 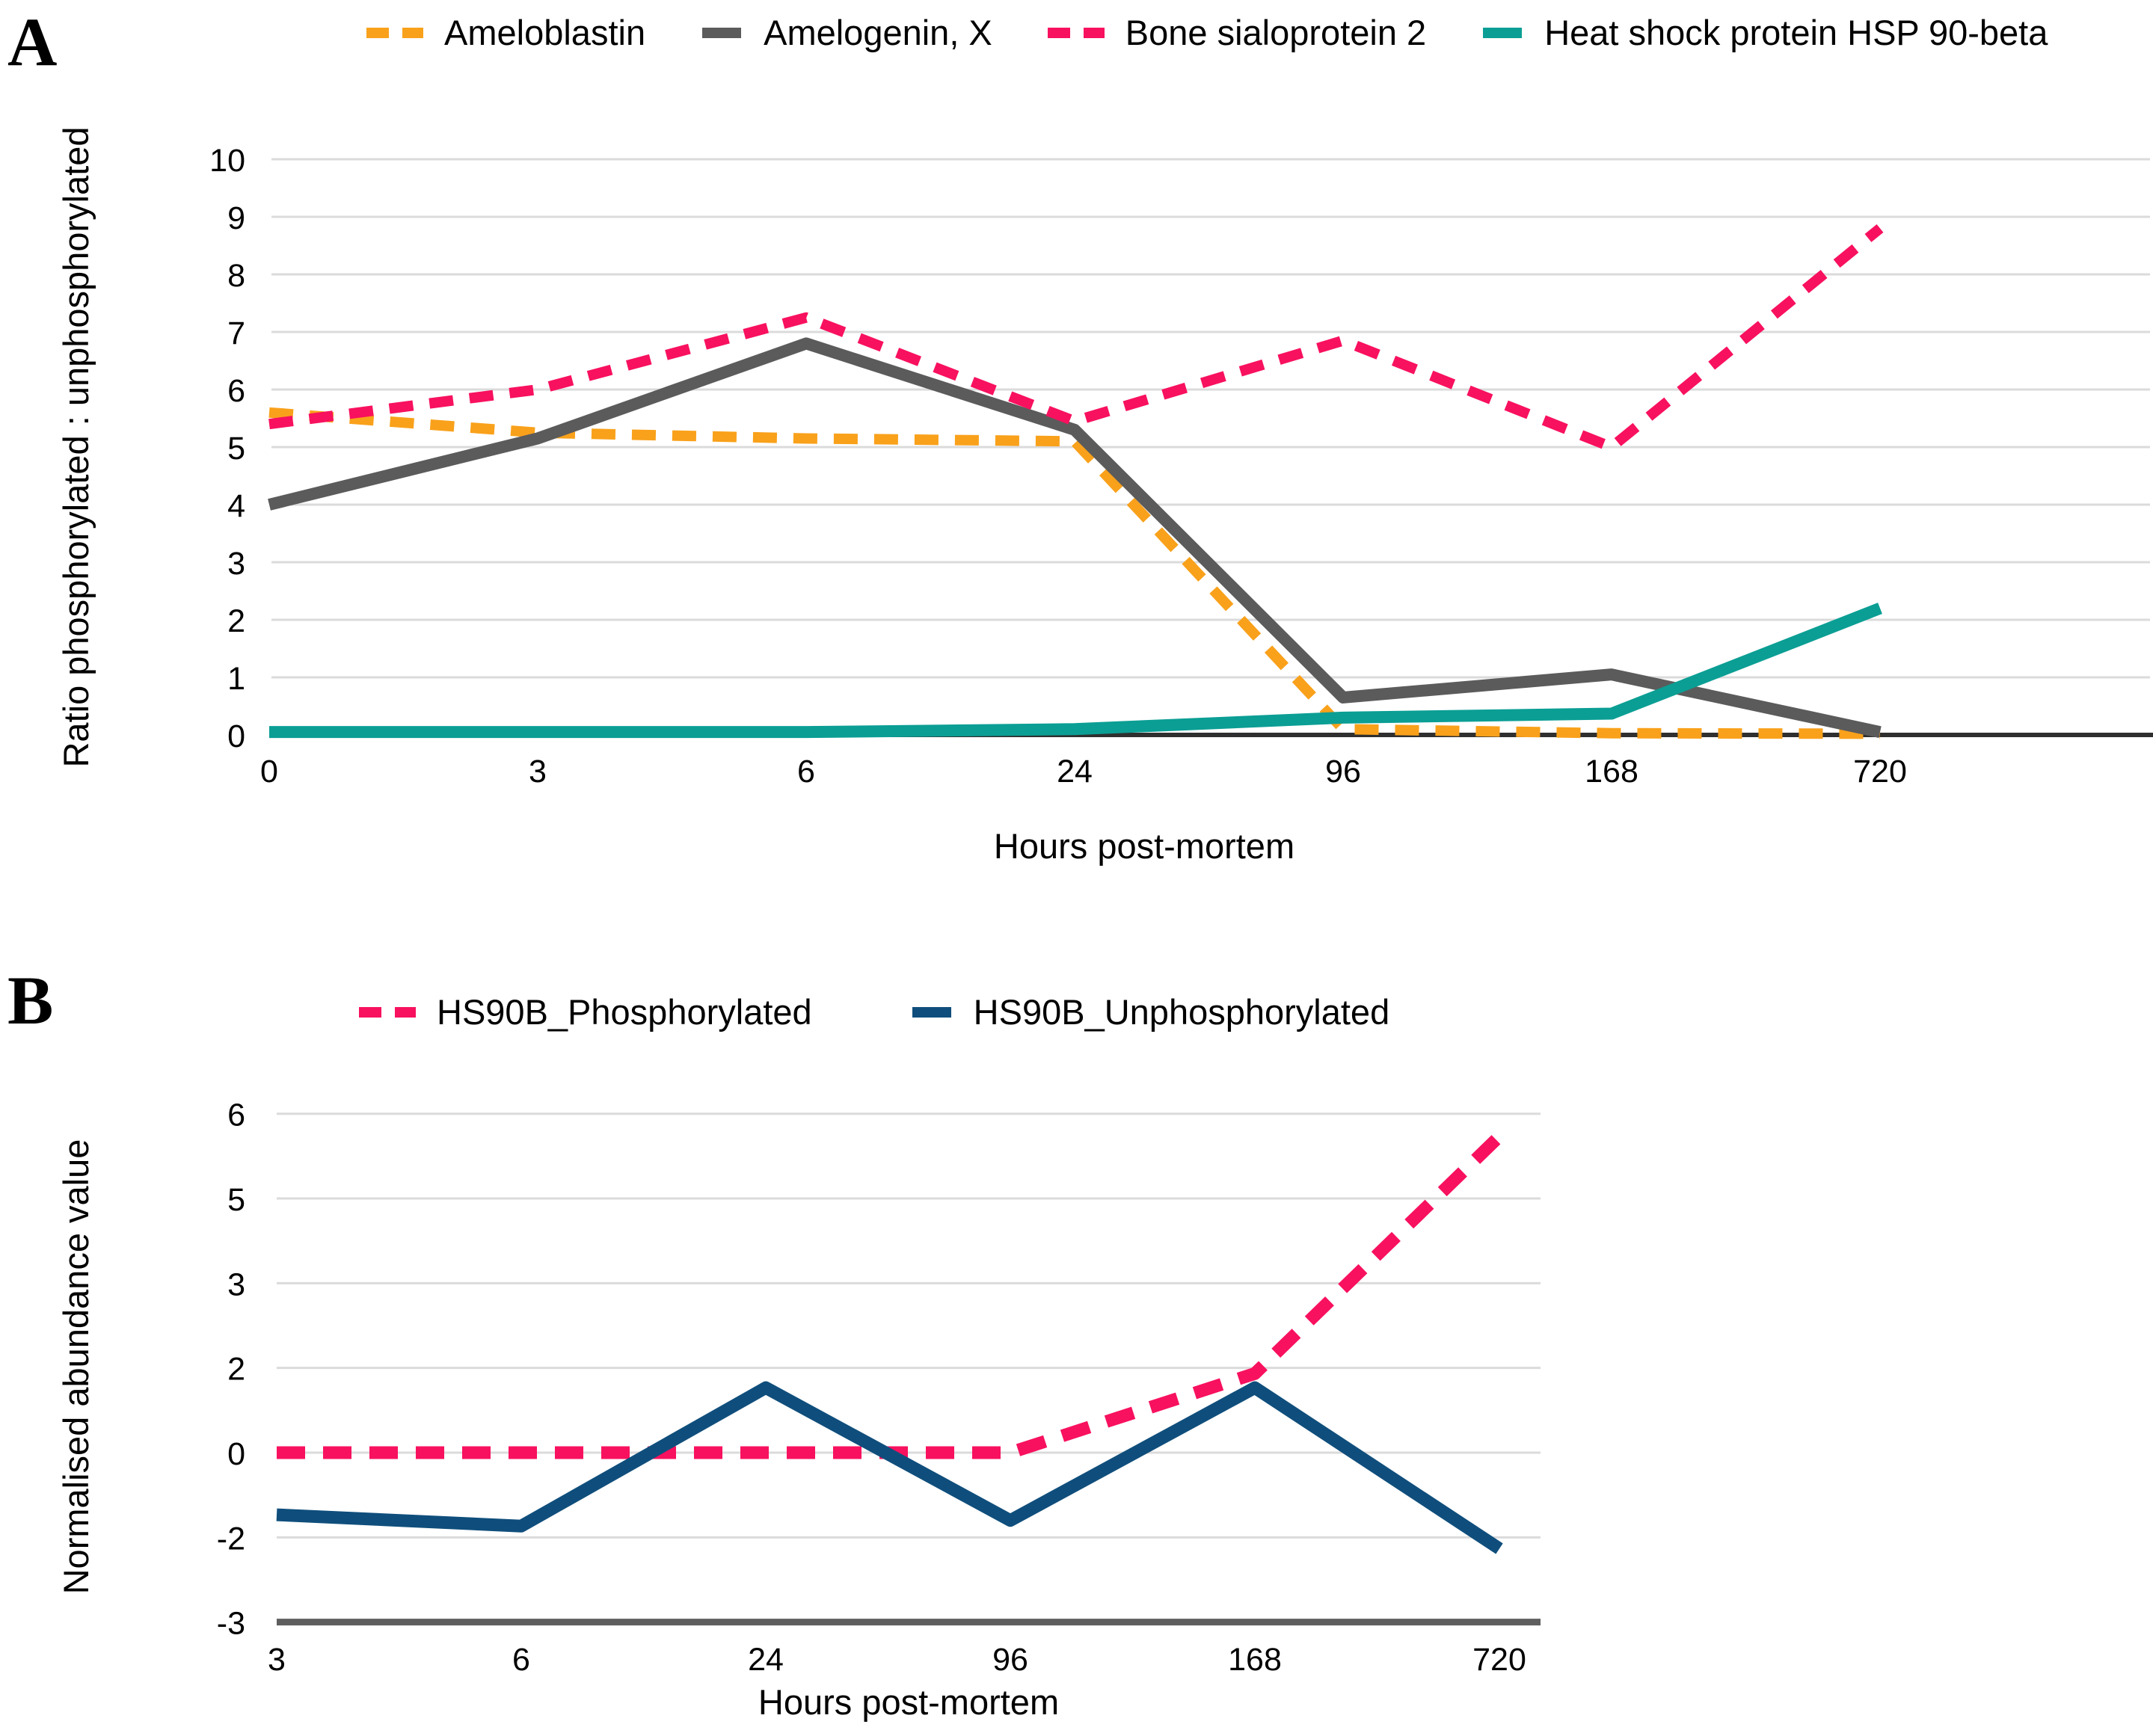 What do you see at coordinates (31, 1000) in the screenshot?
I see `panel-b-label: B` at bounding box center [31, 1000].